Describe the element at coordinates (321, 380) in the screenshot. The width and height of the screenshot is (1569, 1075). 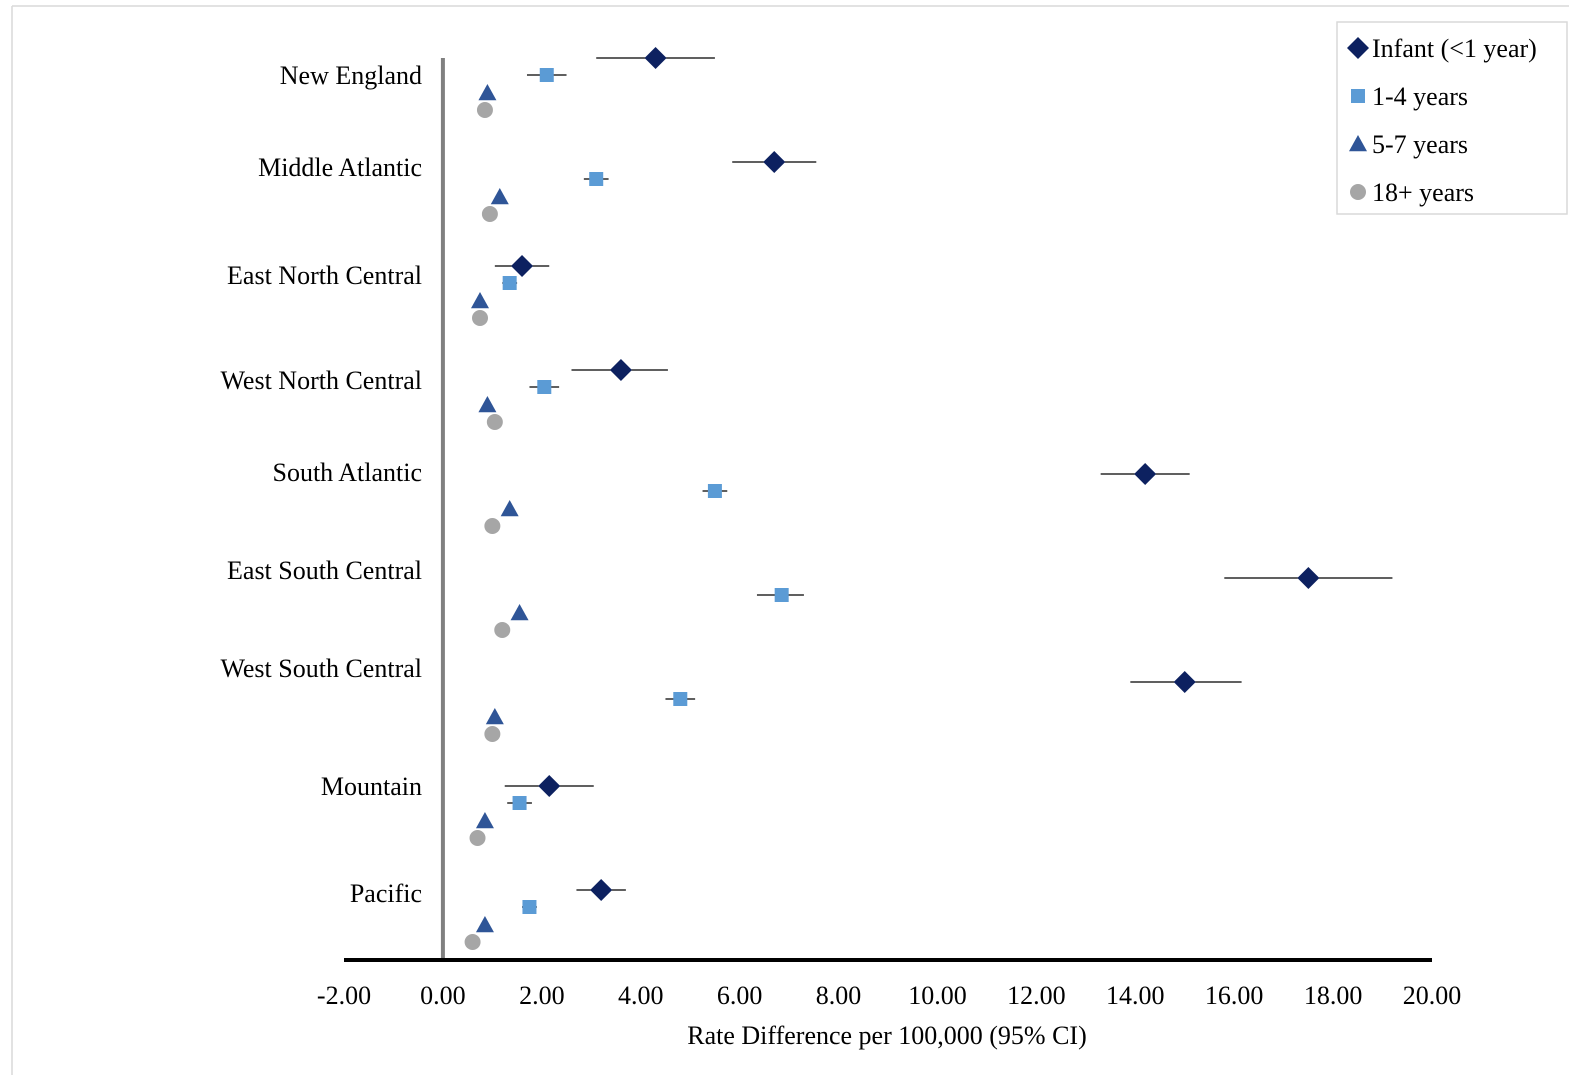
I see `category-label: West North Central` at that location.